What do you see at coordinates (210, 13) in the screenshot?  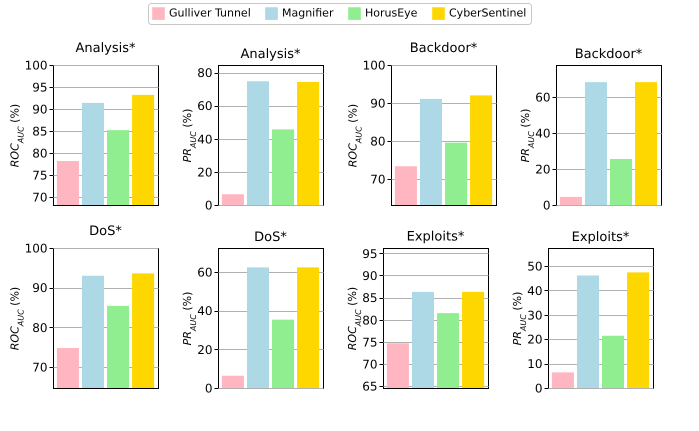 I see `legend-label: Gulliver Tunnel` at bounding box center [210, 13].